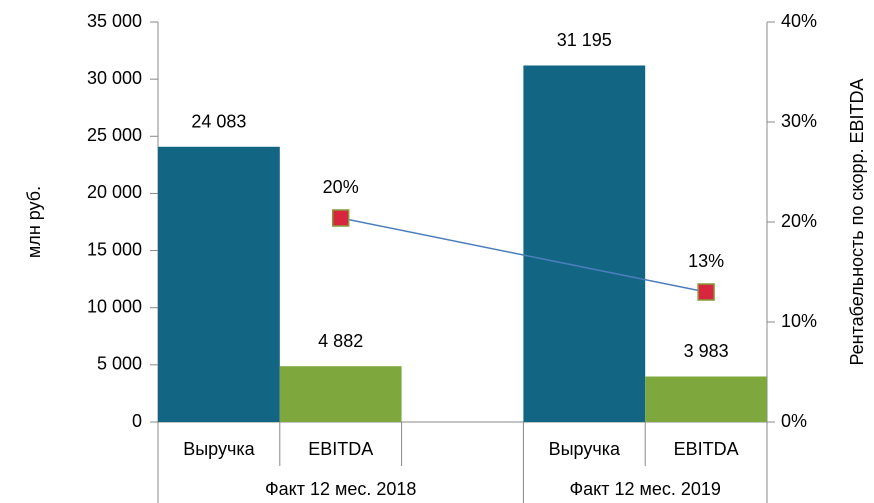  What do you see at coordinates (523, 255) in the screenshot?
I see `line` at bounding box center [523, 255].